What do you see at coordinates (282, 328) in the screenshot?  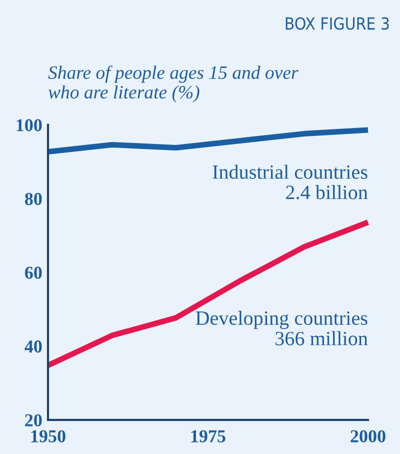 I see `annotation: Developing countries 366 million` at bounding box center [282, 328].